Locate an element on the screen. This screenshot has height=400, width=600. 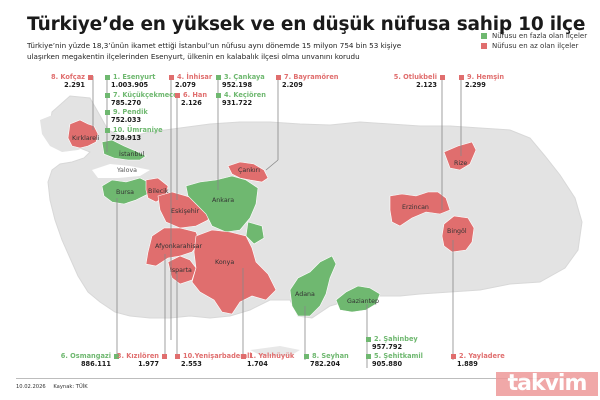
district-population: 952.198 is located at coordinates (237, 85).